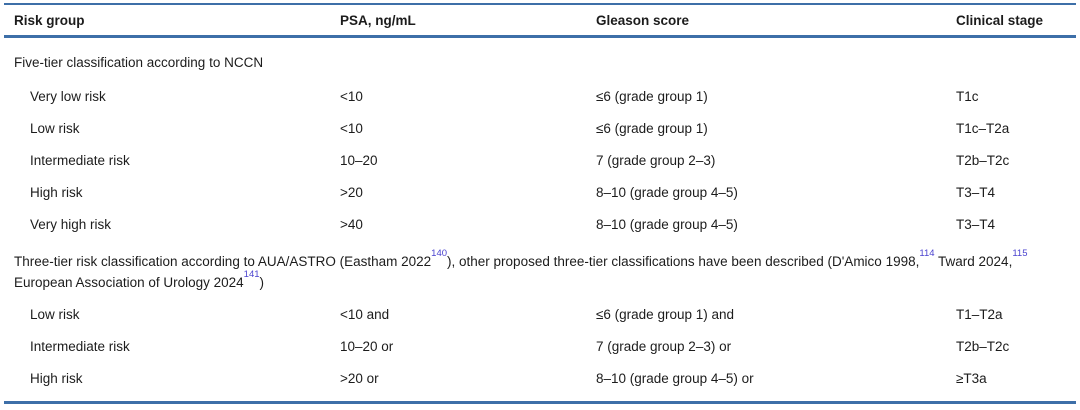  I want to click on column-header-psa: PSA, ng/mL, so click(378, 20).